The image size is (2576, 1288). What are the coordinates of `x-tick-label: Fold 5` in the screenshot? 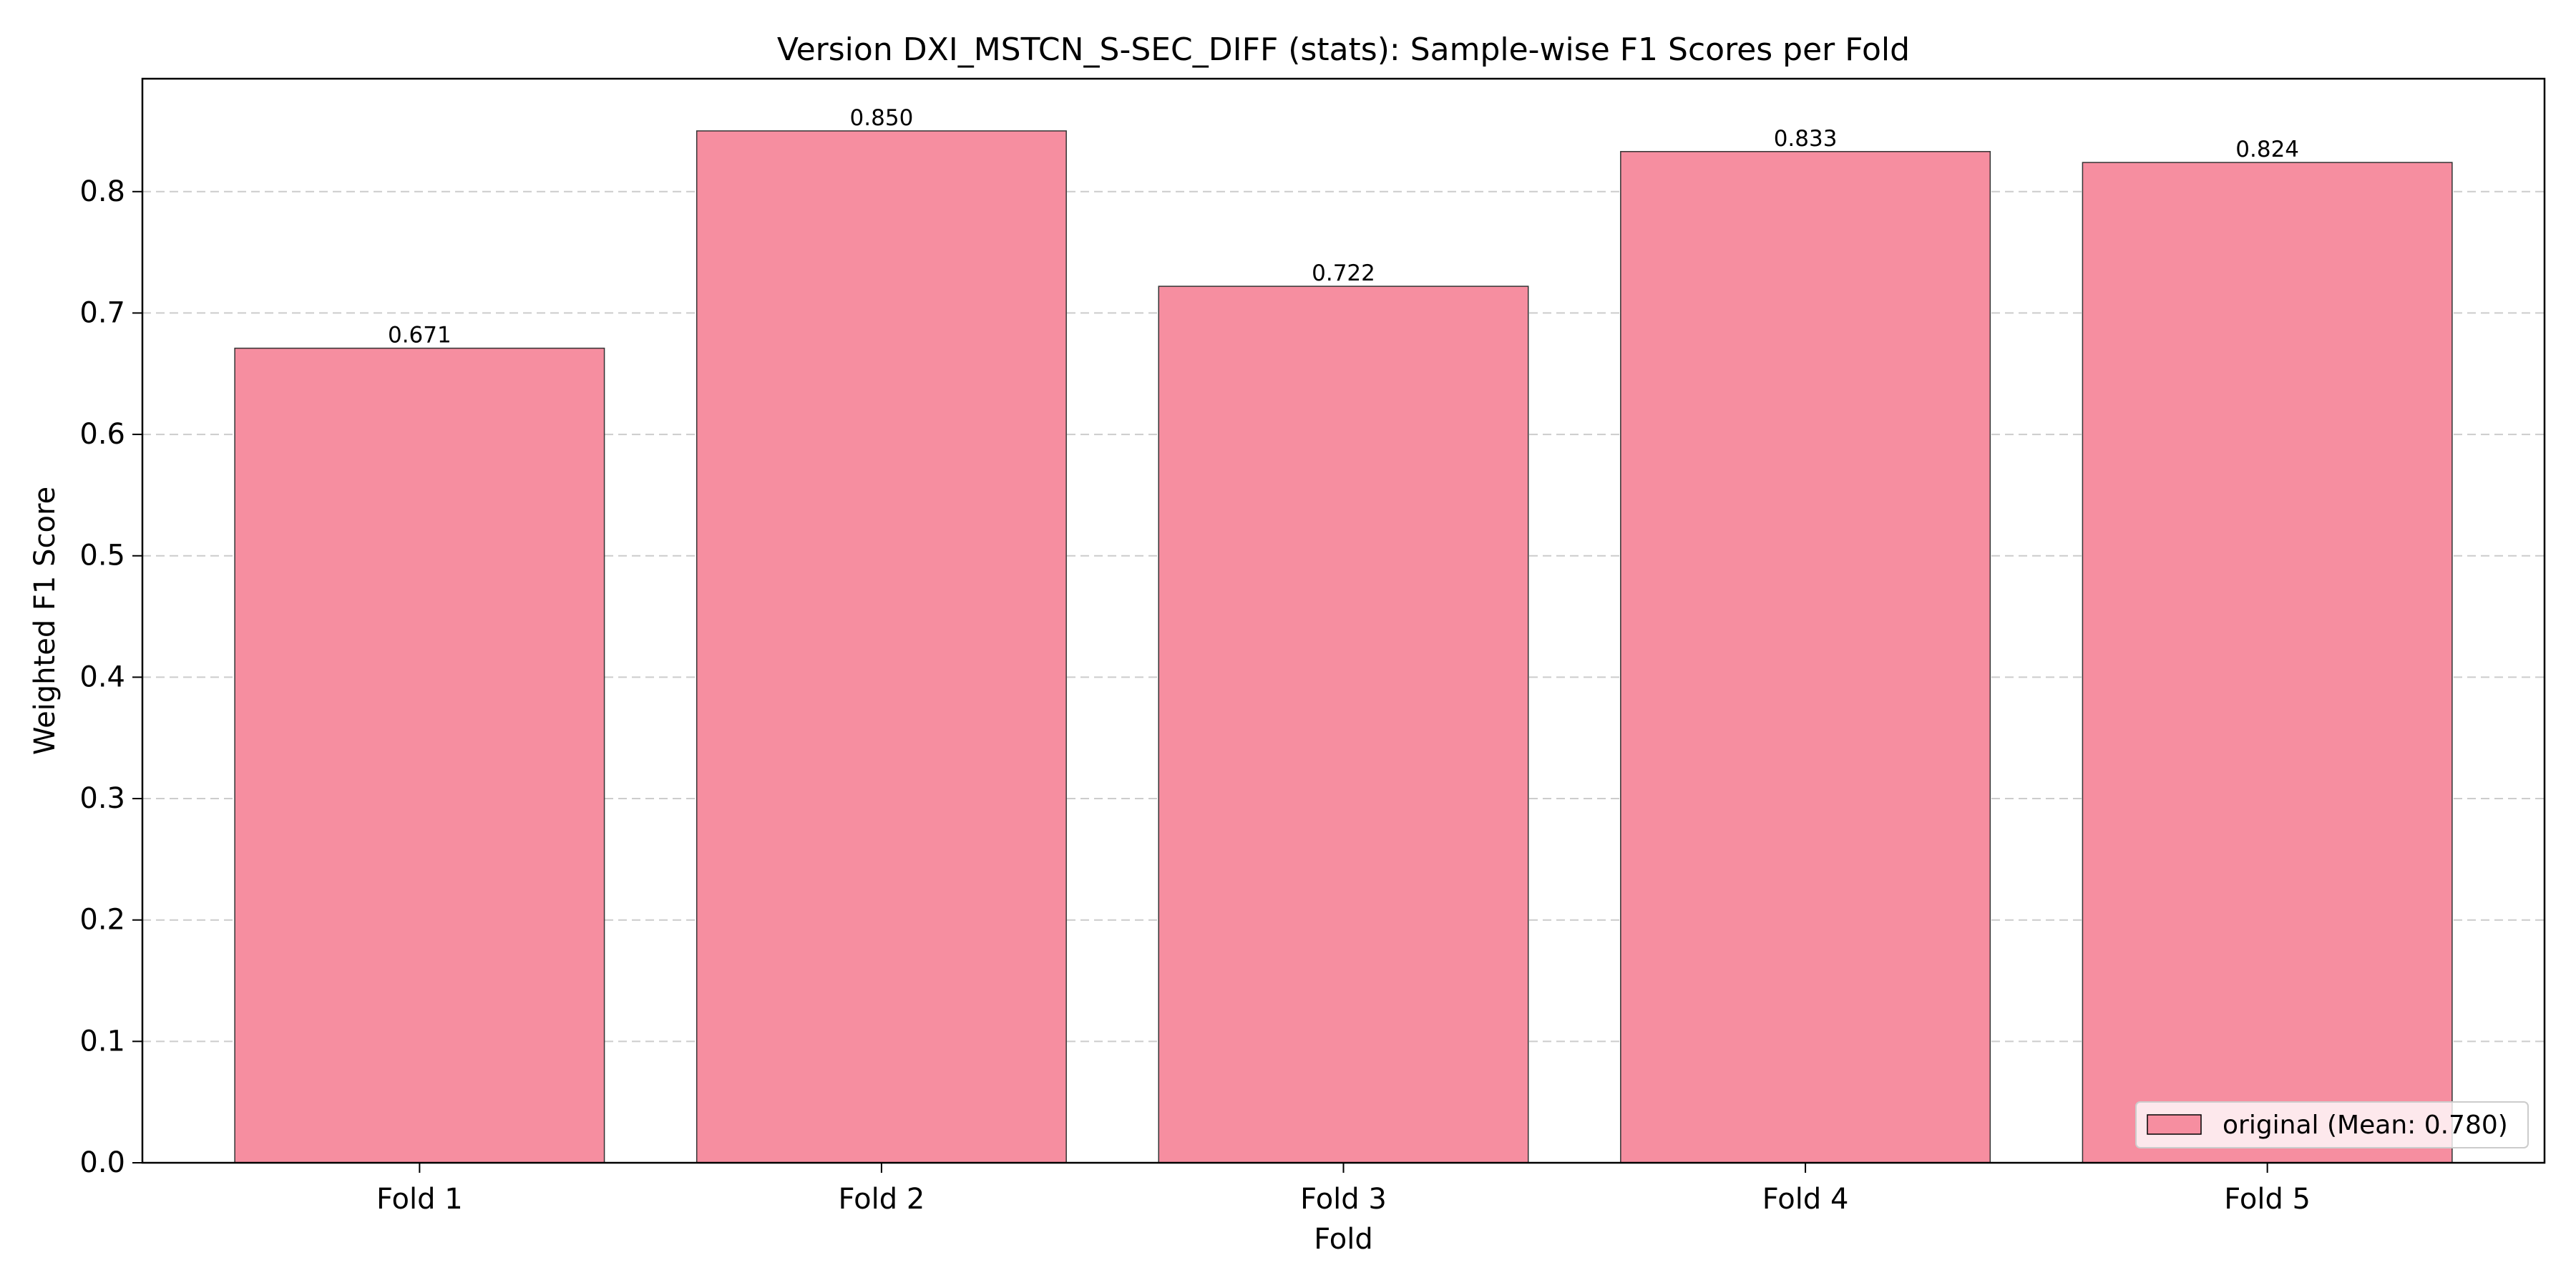 It's located at (2267, 1199).